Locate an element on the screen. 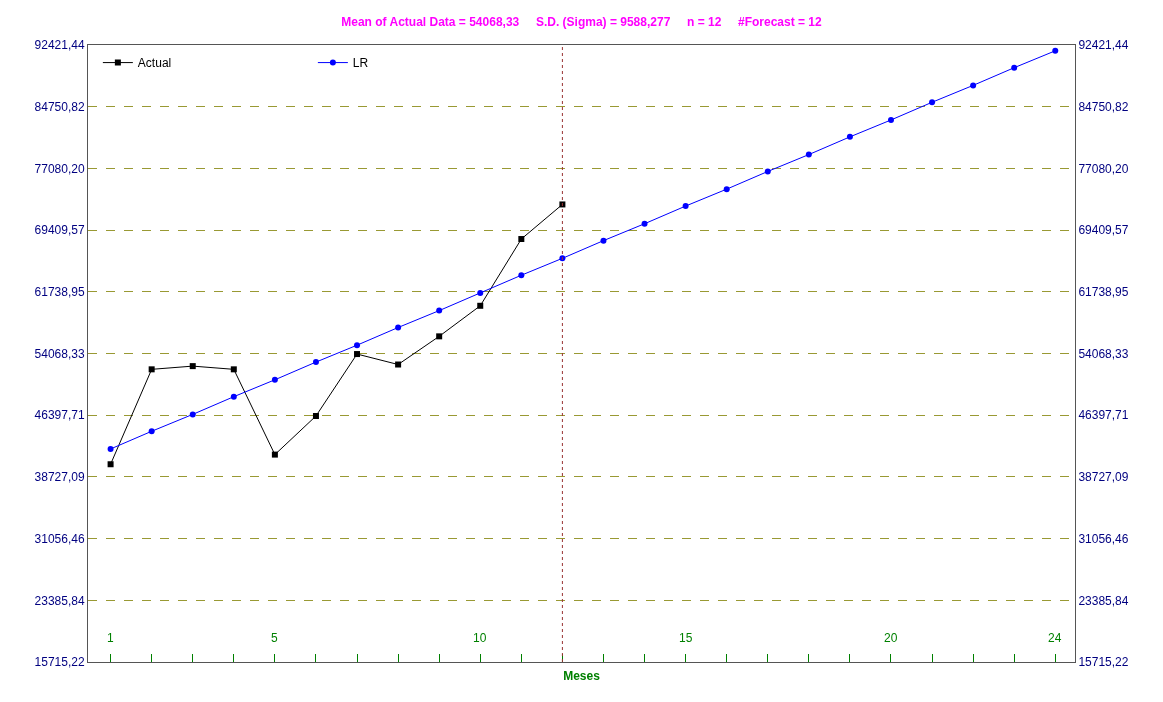 The image size is (1163, 702). y-tick-label: 15715,22 is located at coordinates (59, 662).